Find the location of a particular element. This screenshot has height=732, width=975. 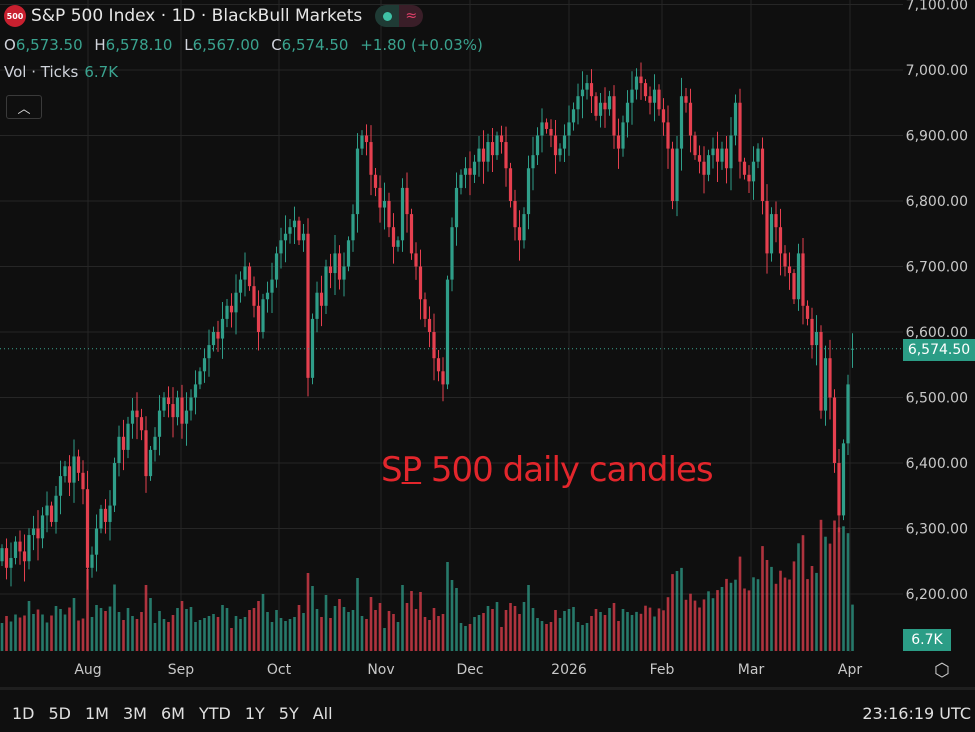

range-1m: 1M is located at coordinates (97, 713).